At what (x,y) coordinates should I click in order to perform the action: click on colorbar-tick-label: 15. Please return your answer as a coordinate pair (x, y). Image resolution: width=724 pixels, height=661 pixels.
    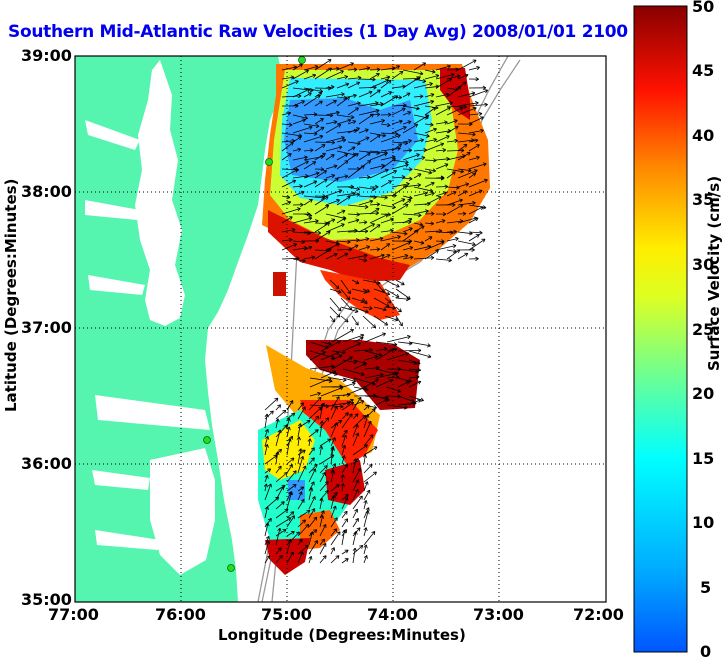
    Looking at the image, I should click on (703, 458).